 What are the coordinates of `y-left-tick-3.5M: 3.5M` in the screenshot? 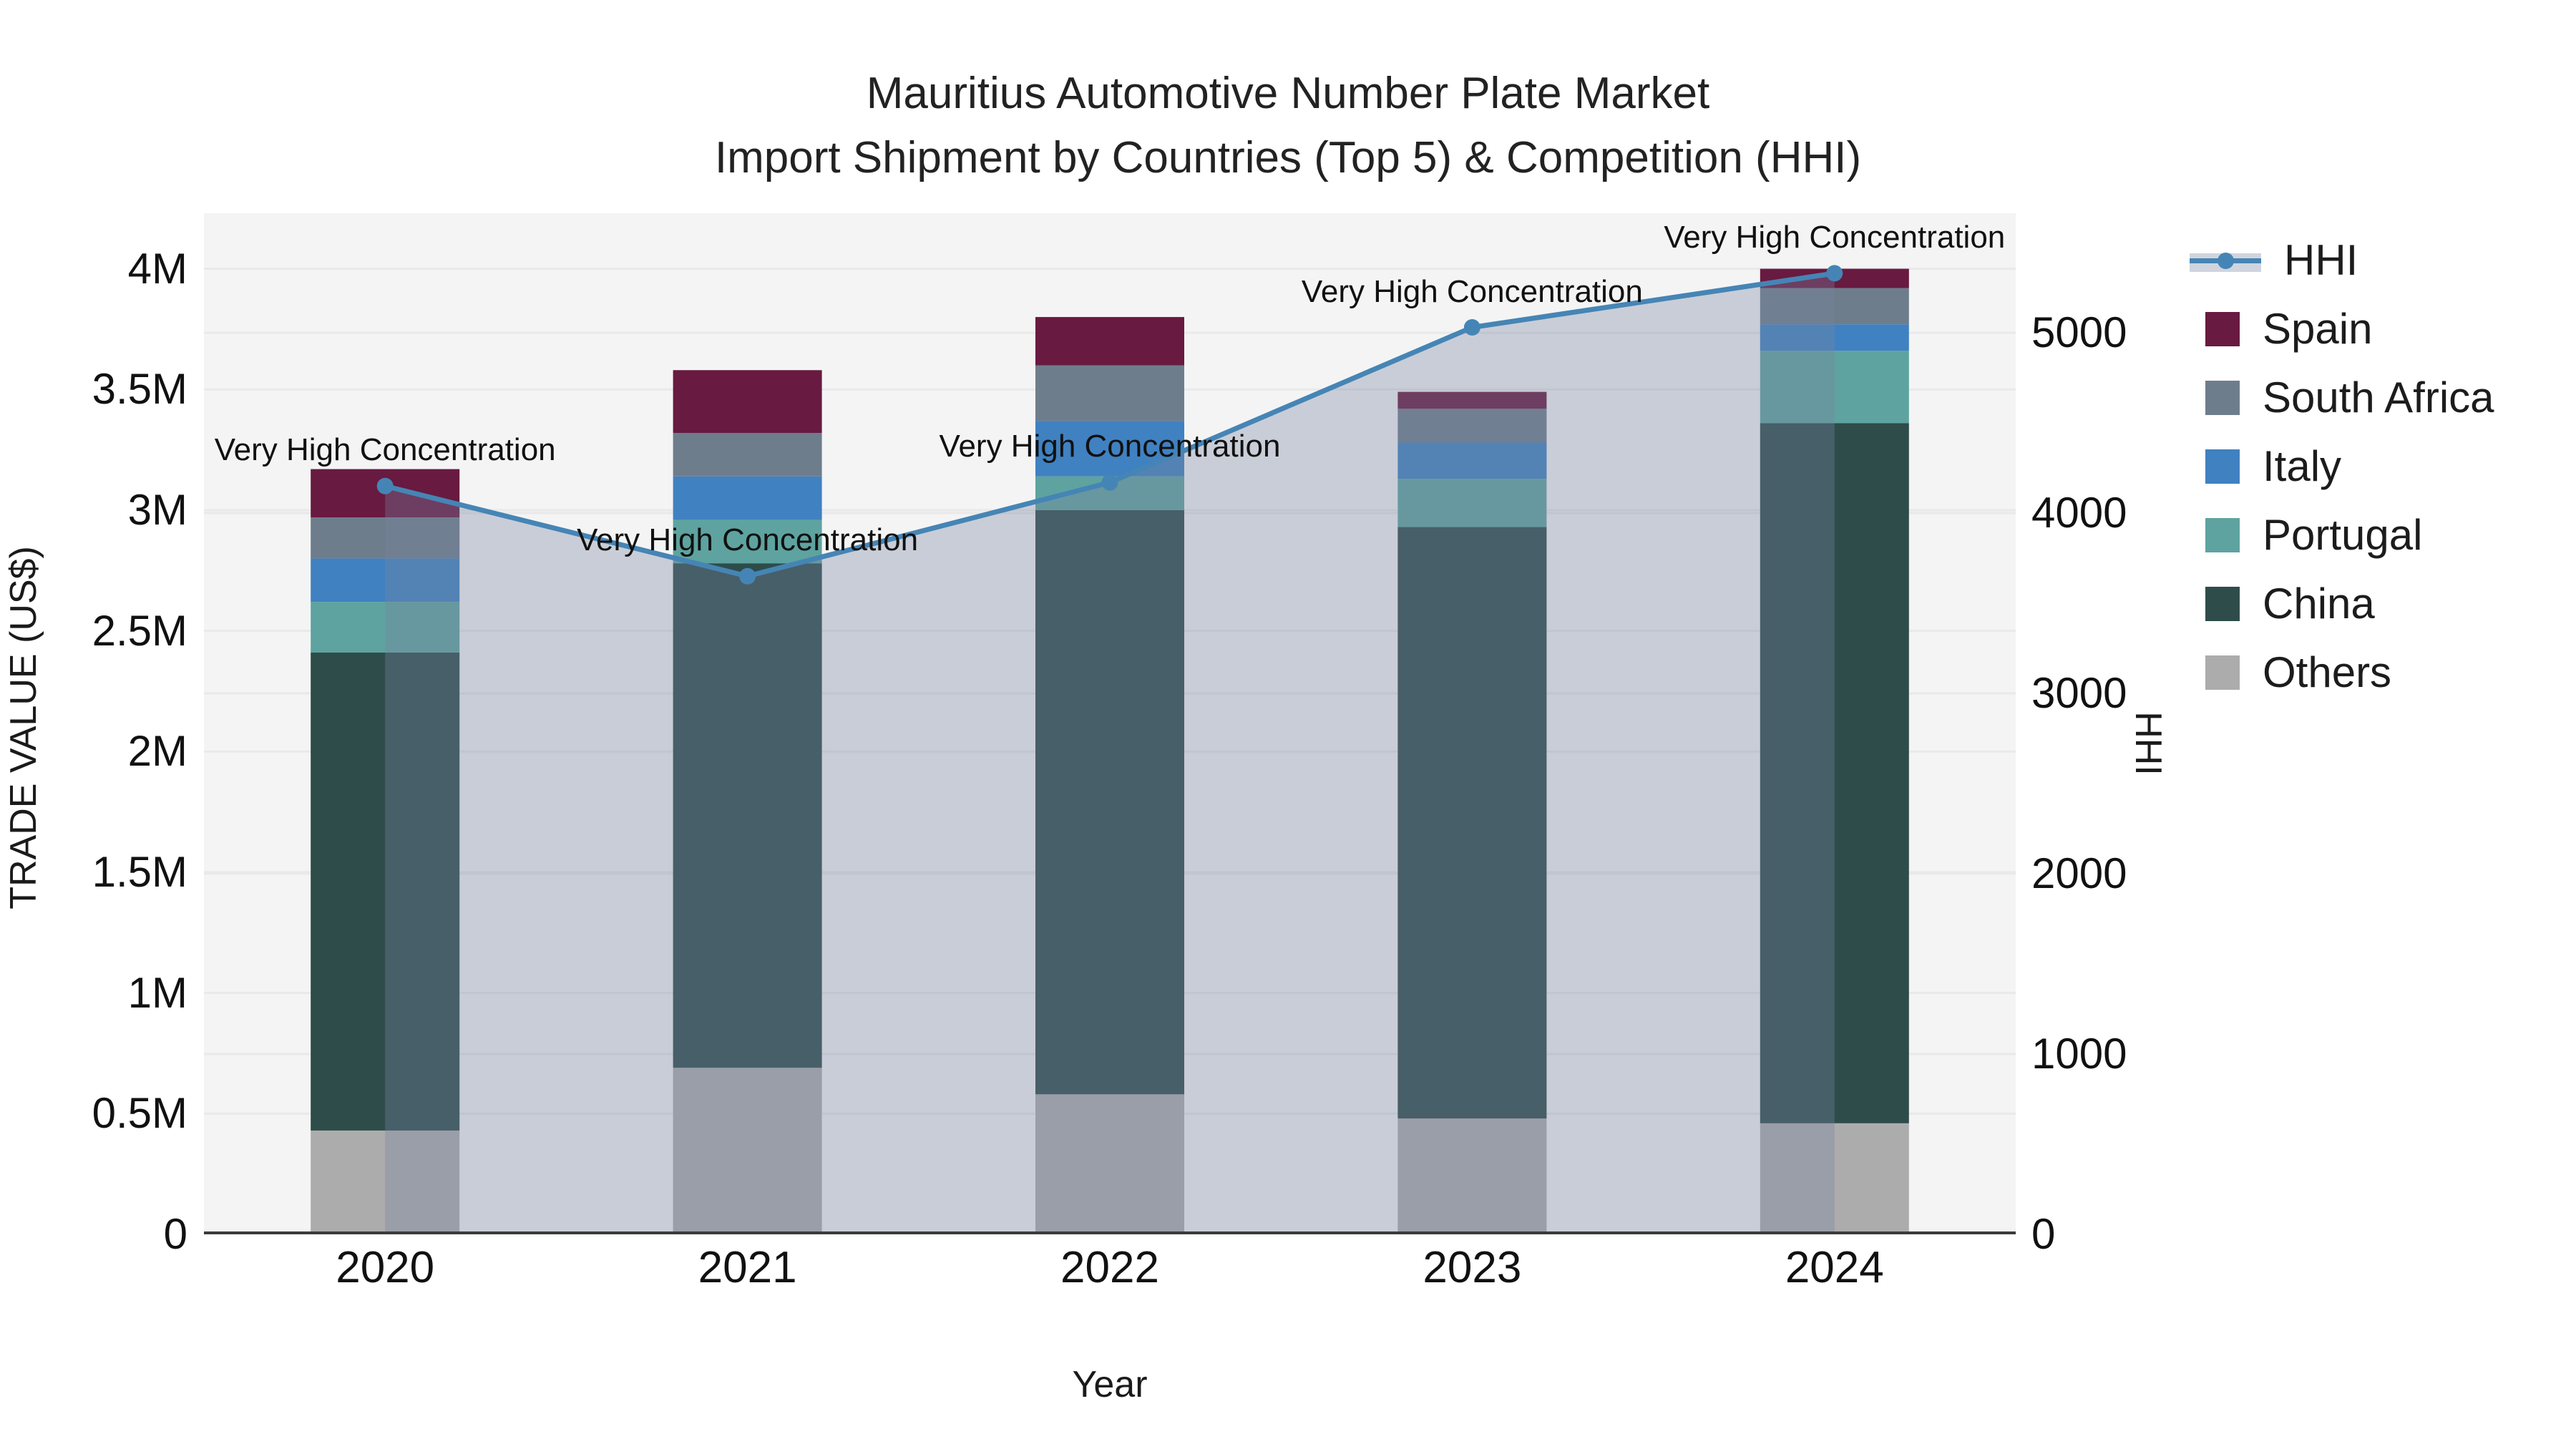 It's located at (139, 390).